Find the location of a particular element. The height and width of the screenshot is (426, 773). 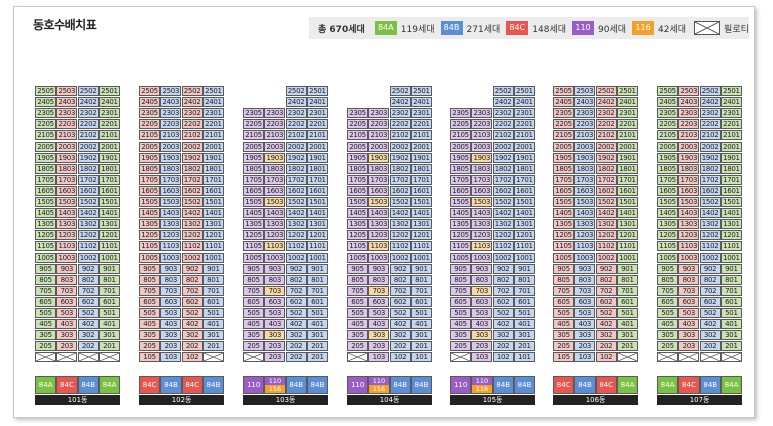

unit-cell: 2402 is located at coordinates (503, 102).